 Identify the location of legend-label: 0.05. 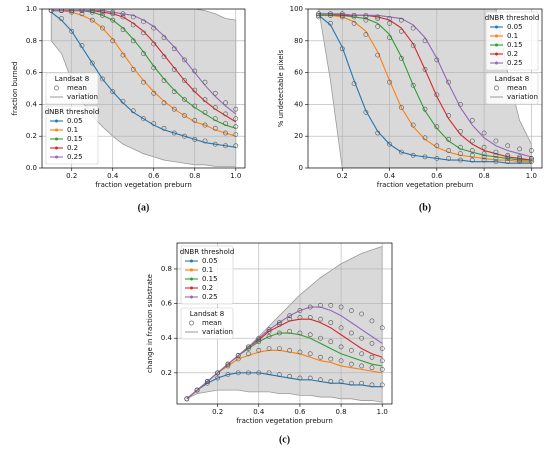
(210, 261).